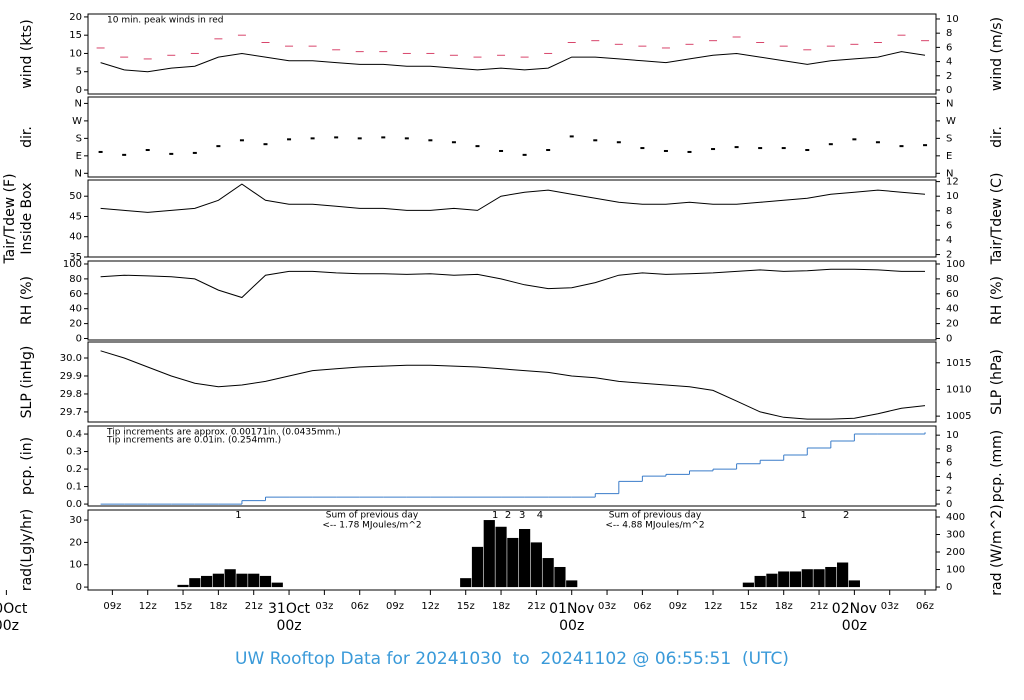 The width and height of the screenshot is (1024, 700). Describe the element at coordinates (949, 138) in the screenshot. I see `y2-tick-label: S` at that location.